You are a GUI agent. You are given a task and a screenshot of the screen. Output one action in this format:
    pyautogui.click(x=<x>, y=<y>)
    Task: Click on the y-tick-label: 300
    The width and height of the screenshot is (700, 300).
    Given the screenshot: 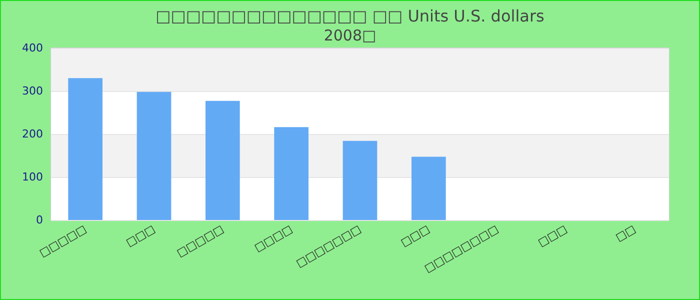 What is the action you would take?
    pyautogui.click(x=32, y=91)
    